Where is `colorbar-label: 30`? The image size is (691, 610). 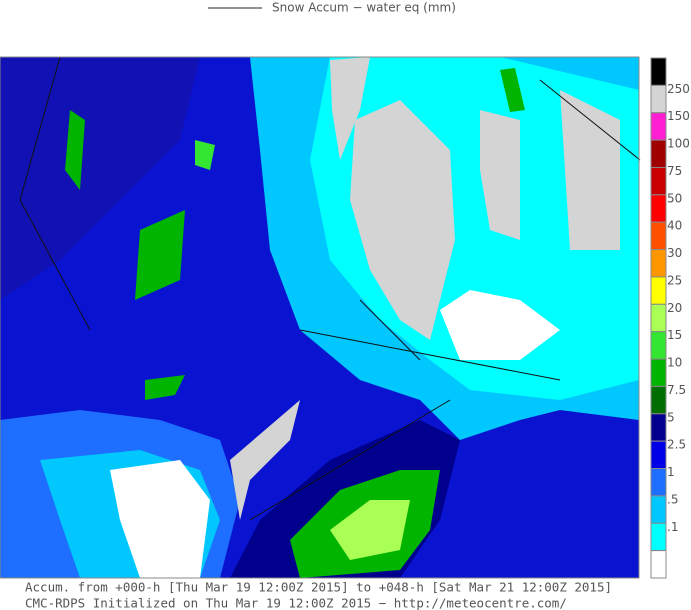 colorbar-label: 30 is located at coordinates (674, 253).